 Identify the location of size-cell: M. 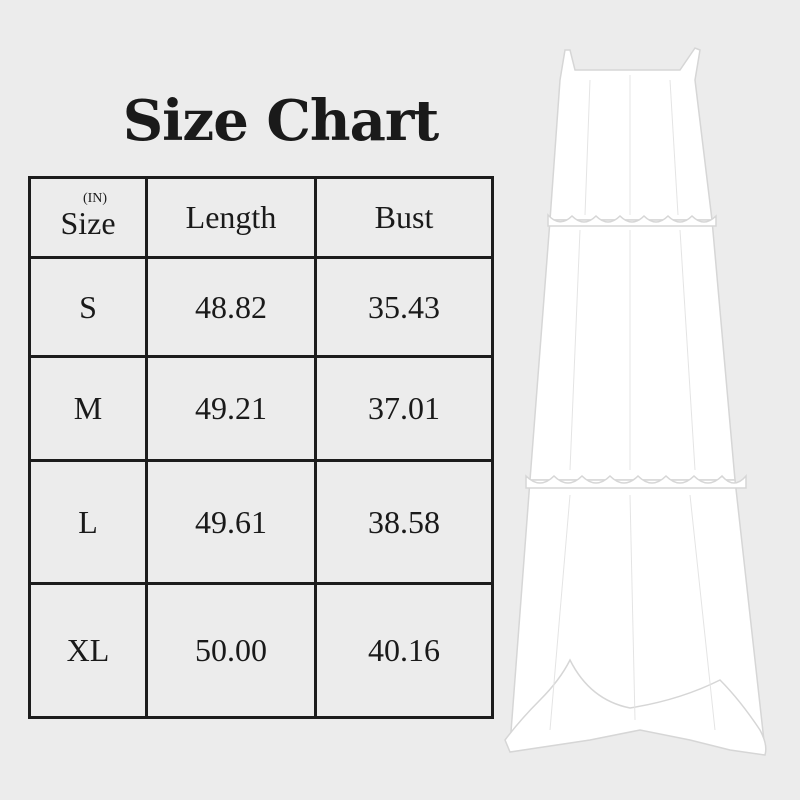
(88, 408).